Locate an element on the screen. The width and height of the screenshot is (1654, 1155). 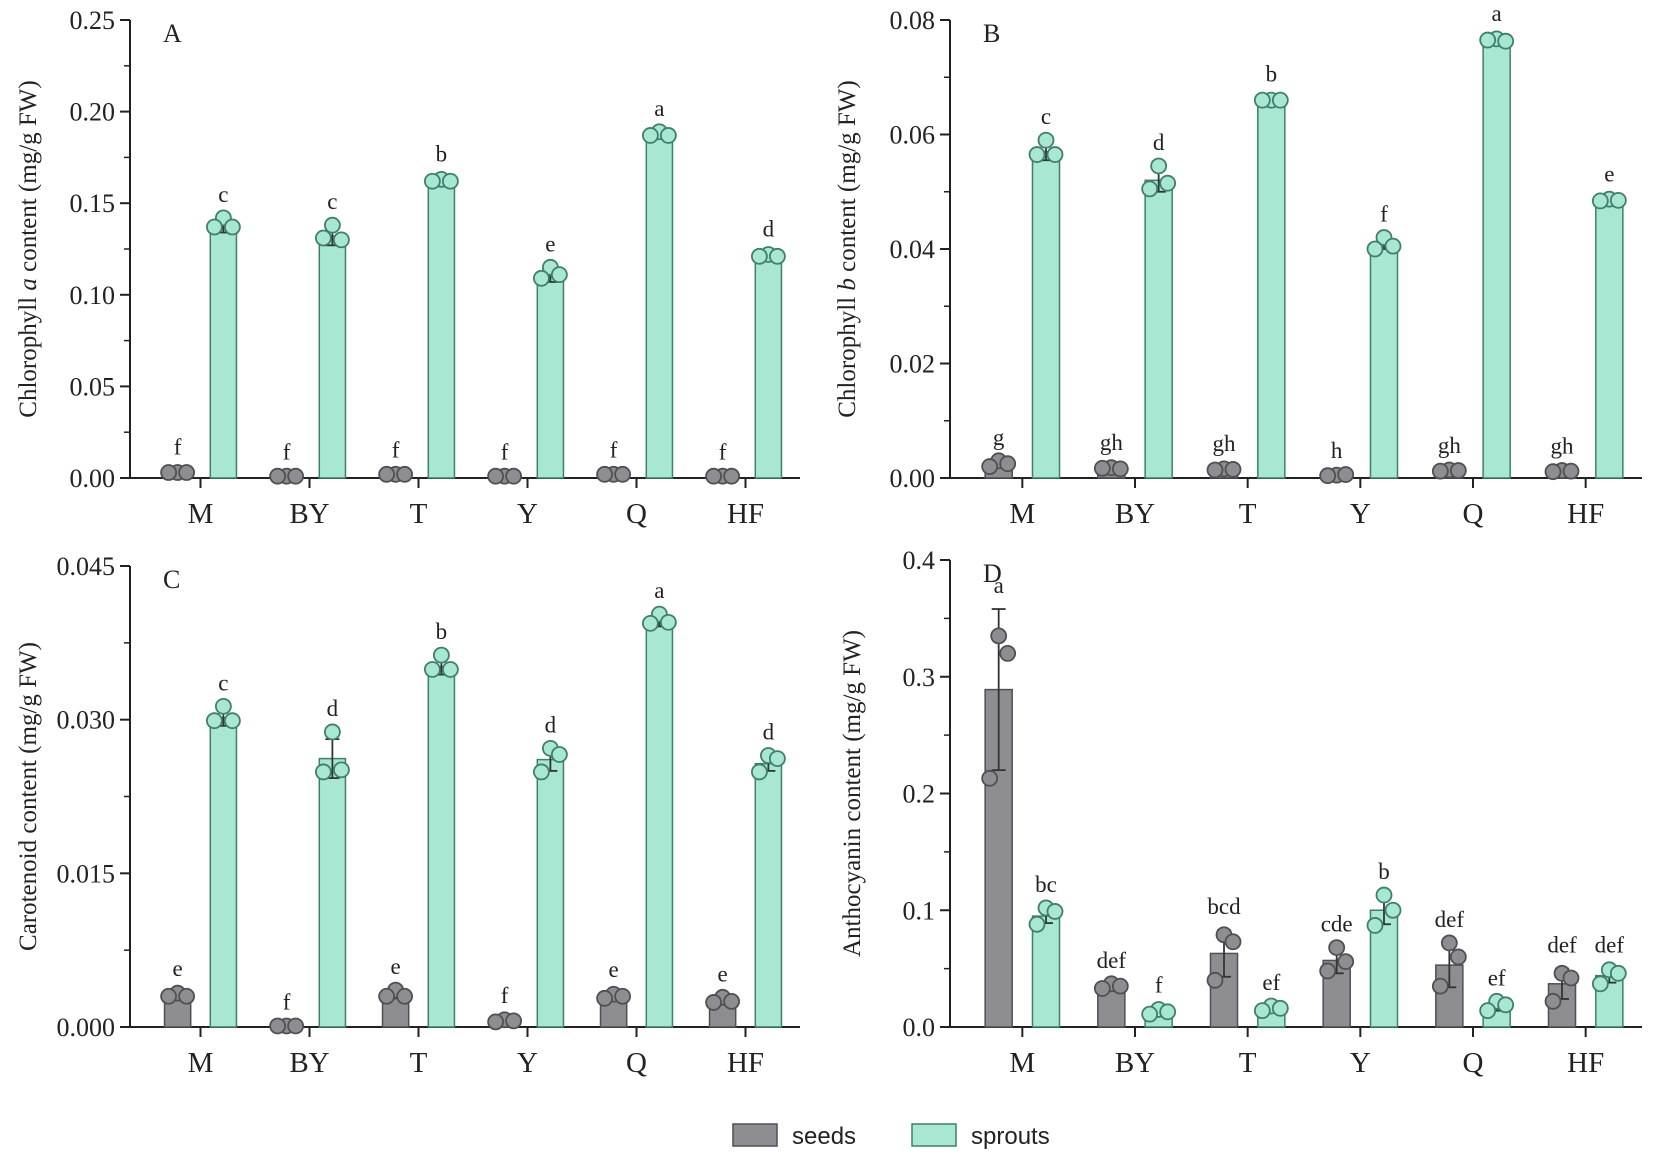
x-tick-label: M is located at coordinates (201, 1063).